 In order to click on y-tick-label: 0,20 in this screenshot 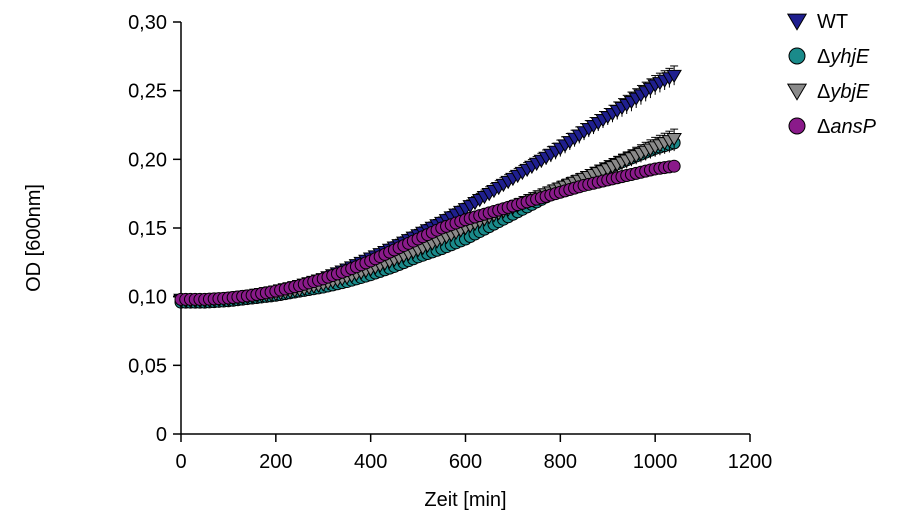, I will do `click(147, 160)`.